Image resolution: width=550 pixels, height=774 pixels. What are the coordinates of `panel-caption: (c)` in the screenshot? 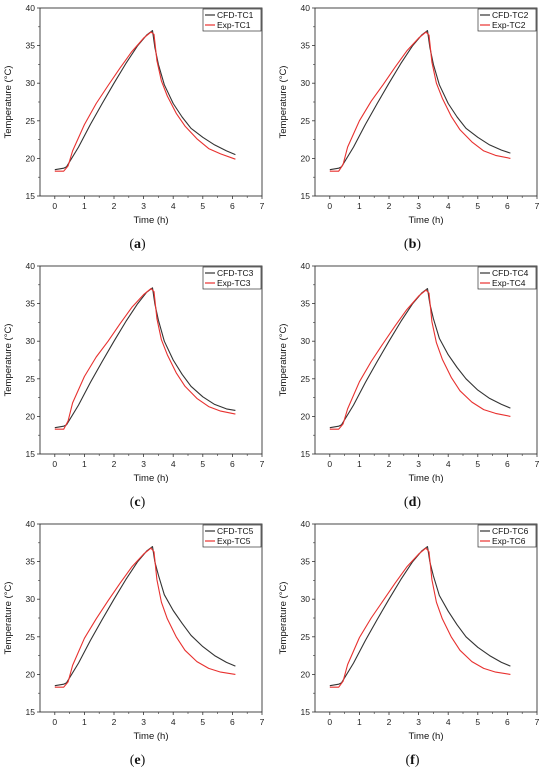 It's located at (137, 502).